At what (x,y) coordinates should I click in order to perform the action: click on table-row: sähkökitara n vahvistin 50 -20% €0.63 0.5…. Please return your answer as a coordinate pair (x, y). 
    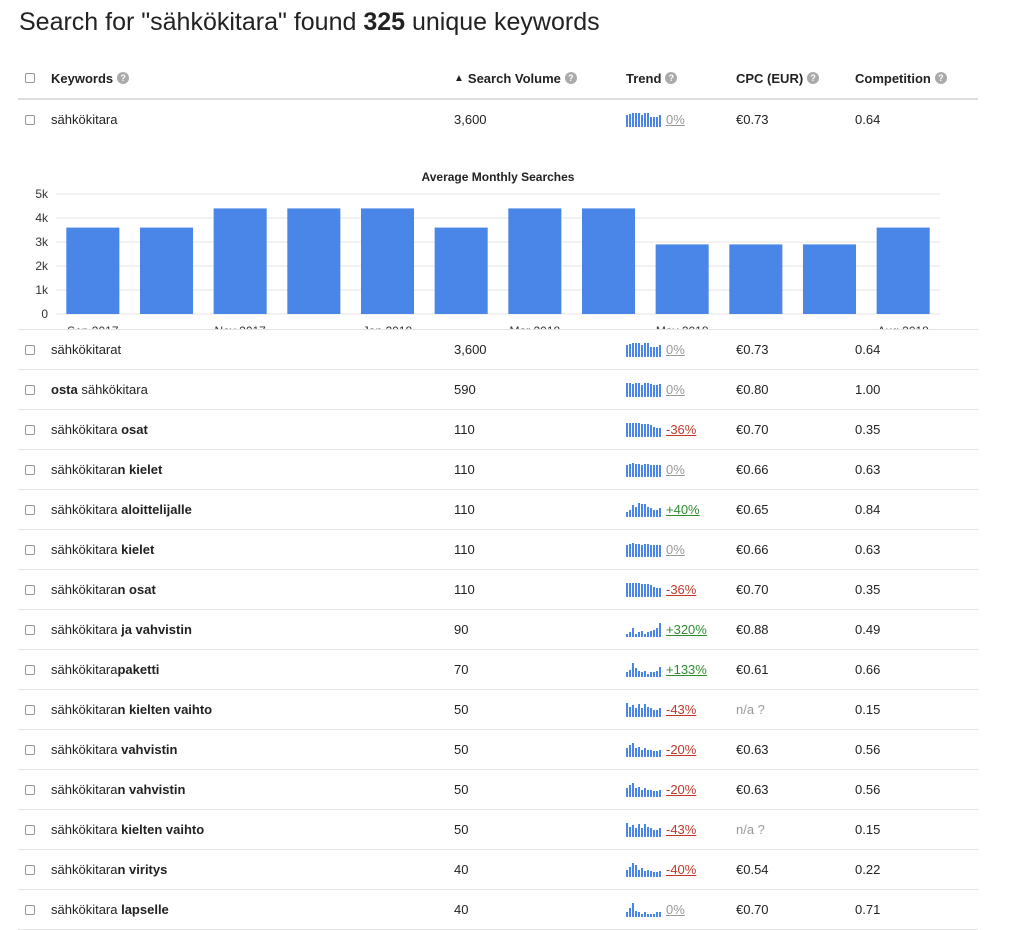
    Looking at the image, I should click on (498, 790).